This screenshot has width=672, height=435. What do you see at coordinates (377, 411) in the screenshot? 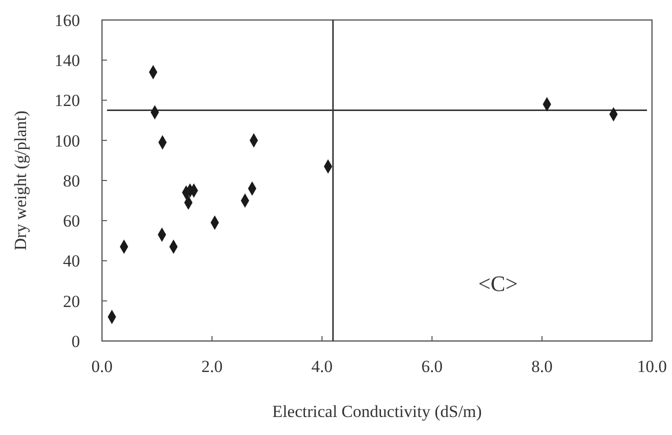
I see `x-axis-title: Electrical Conductivity (dS/m)` at bounding box center [377, 411].